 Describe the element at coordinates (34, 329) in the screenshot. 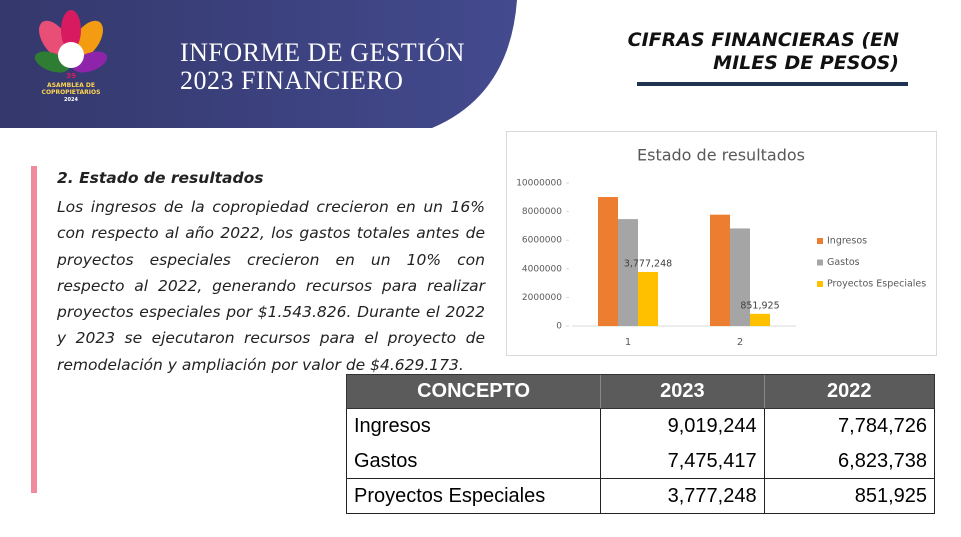

I see `accent-bar` at that location.